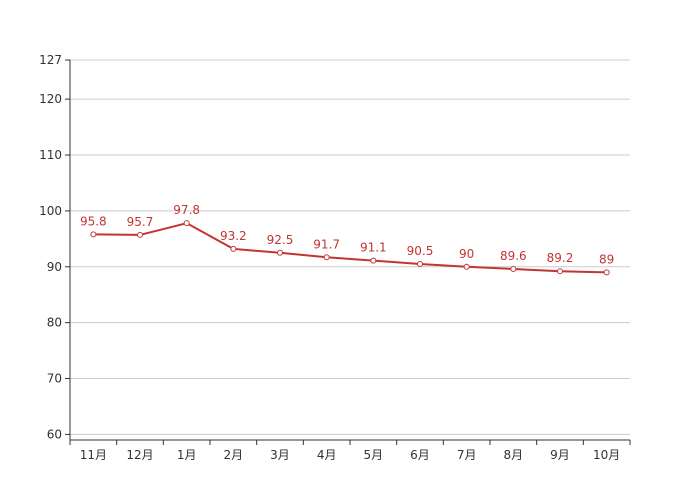 Image resolution: width=700 pixels, height=500 pixels. Describe the element at coordinates (54, 247) in the screenshot. I see `y-axis-ticks: 60 70 80 90 100 110 120 127` at that location.